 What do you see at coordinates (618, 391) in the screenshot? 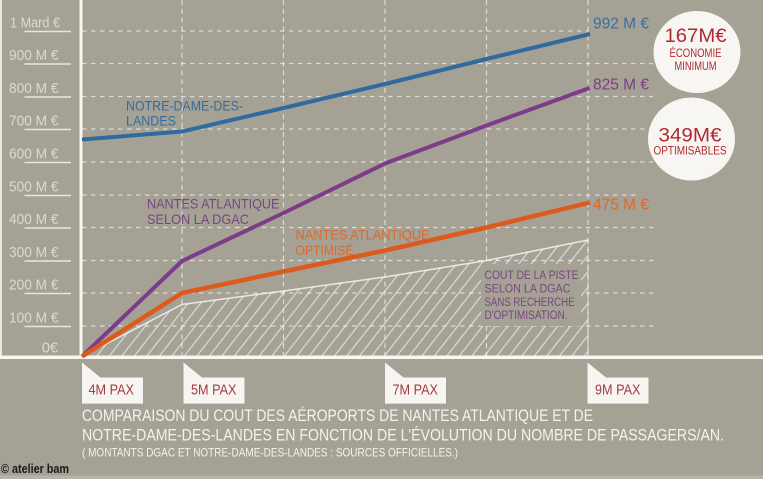
I see `svg-text: 9M PAX` at bounding box center [618, 391].